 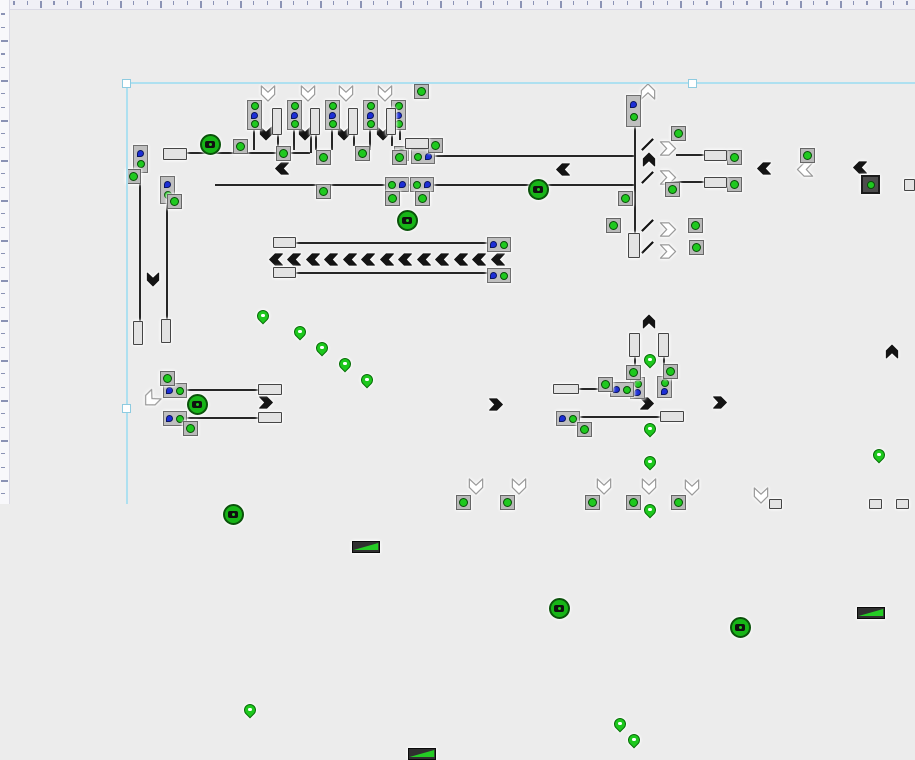 I want to click on selection-handle, so click(x=692, y=83).